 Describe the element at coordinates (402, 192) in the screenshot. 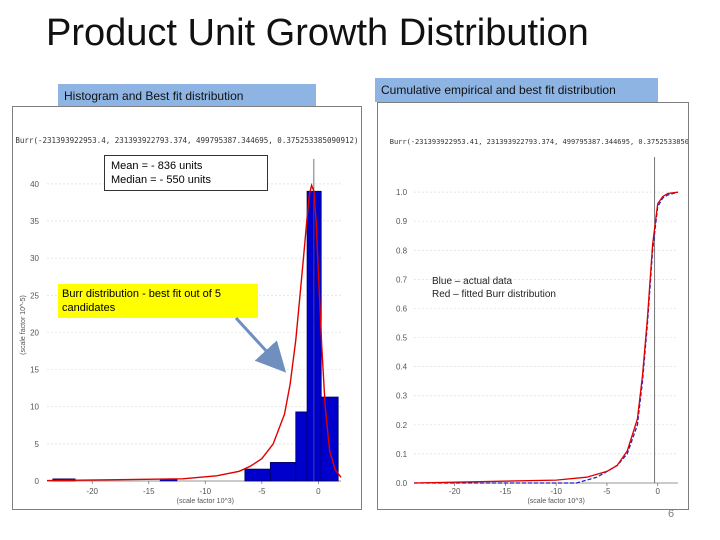

I see `cumulative-y-tick-label: 1.0` at that location.